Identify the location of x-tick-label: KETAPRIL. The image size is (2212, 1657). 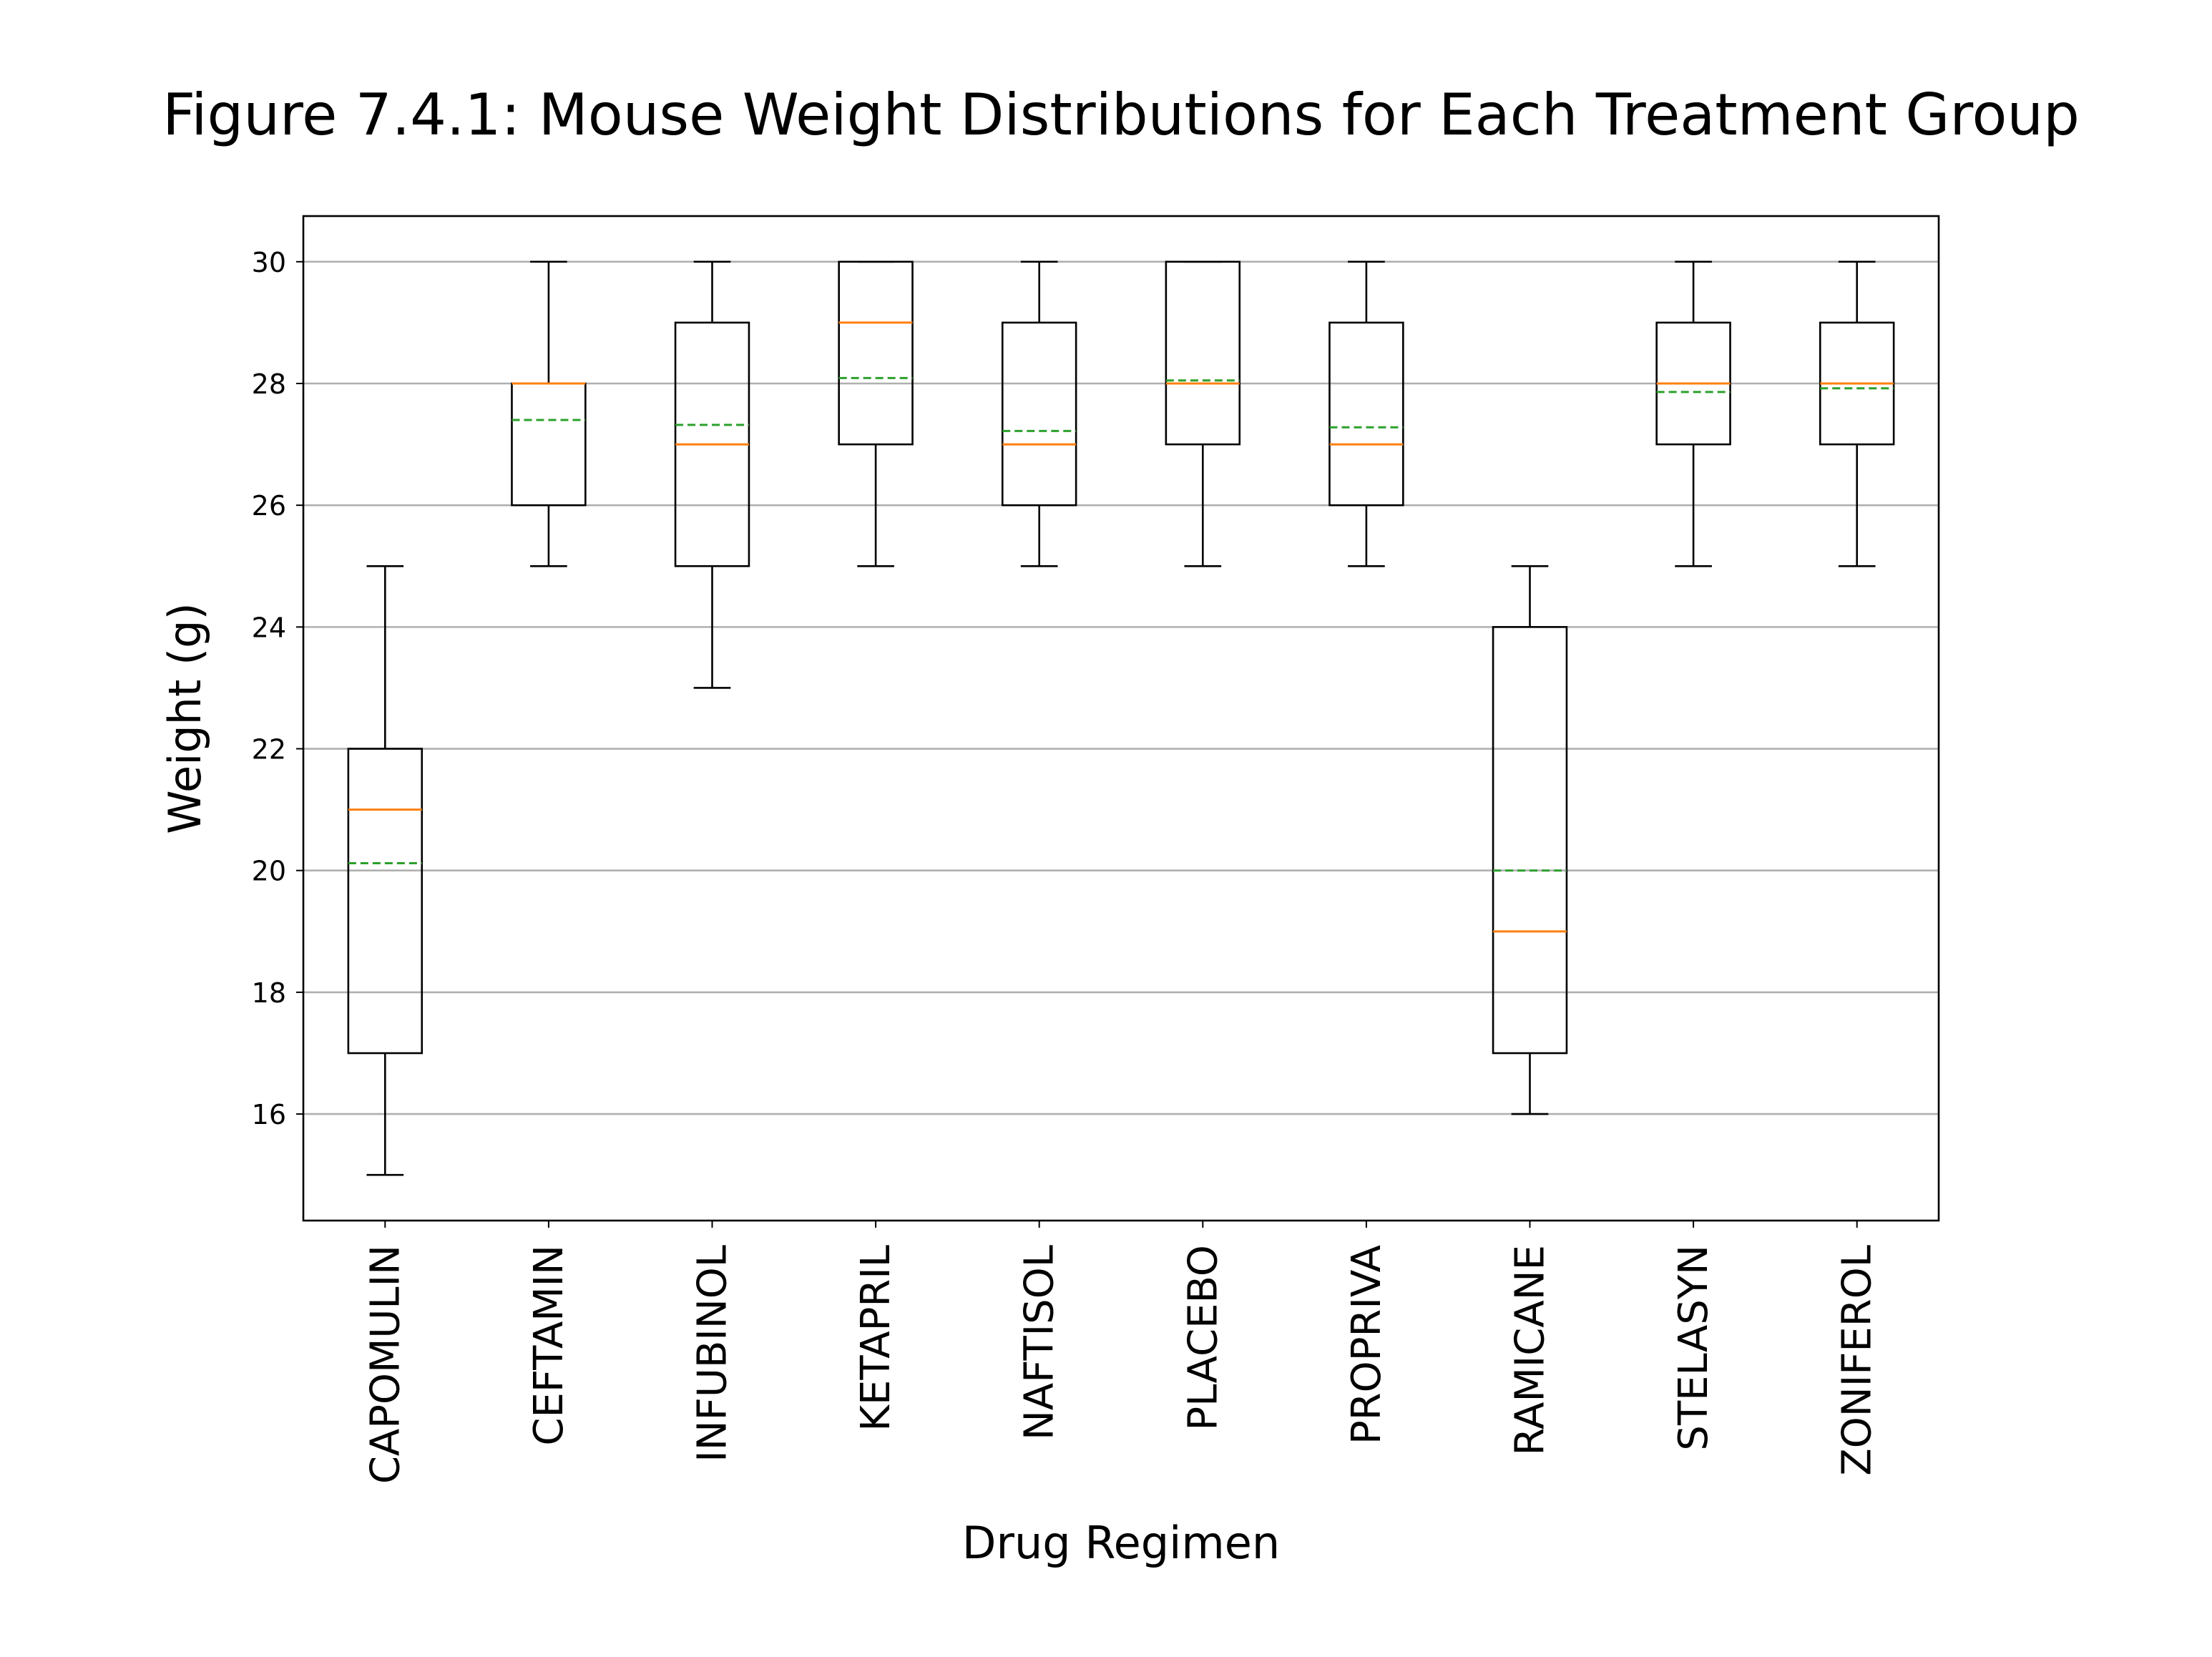
(876, 1338).